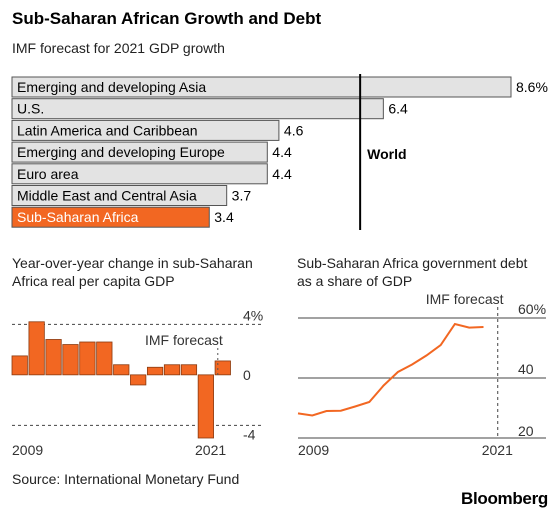 The image size is (560, 515). Describe the element at coordinates (107, 196) in the screenshot. I see `bar-label-5: Middle East and Central Asia` at that location.